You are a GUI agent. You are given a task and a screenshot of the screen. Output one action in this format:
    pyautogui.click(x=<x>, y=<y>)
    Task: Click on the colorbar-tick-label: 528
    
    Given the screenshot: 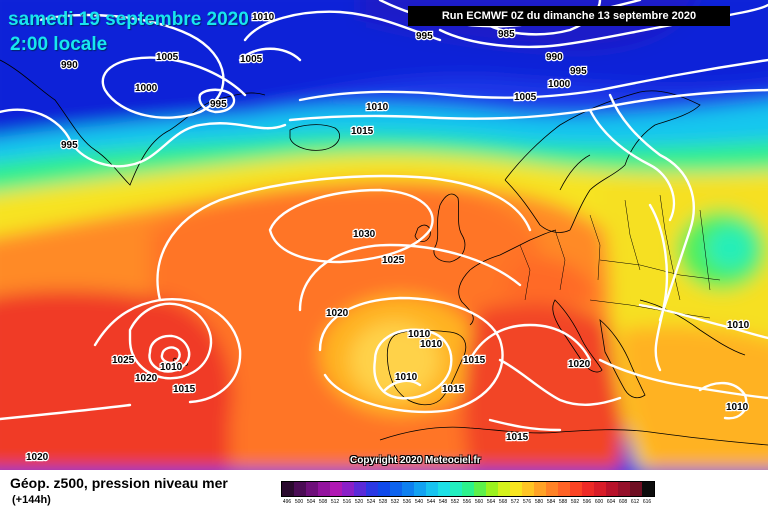 What is the action you would take?
    pyautogui.click(x=383, y=502)
    